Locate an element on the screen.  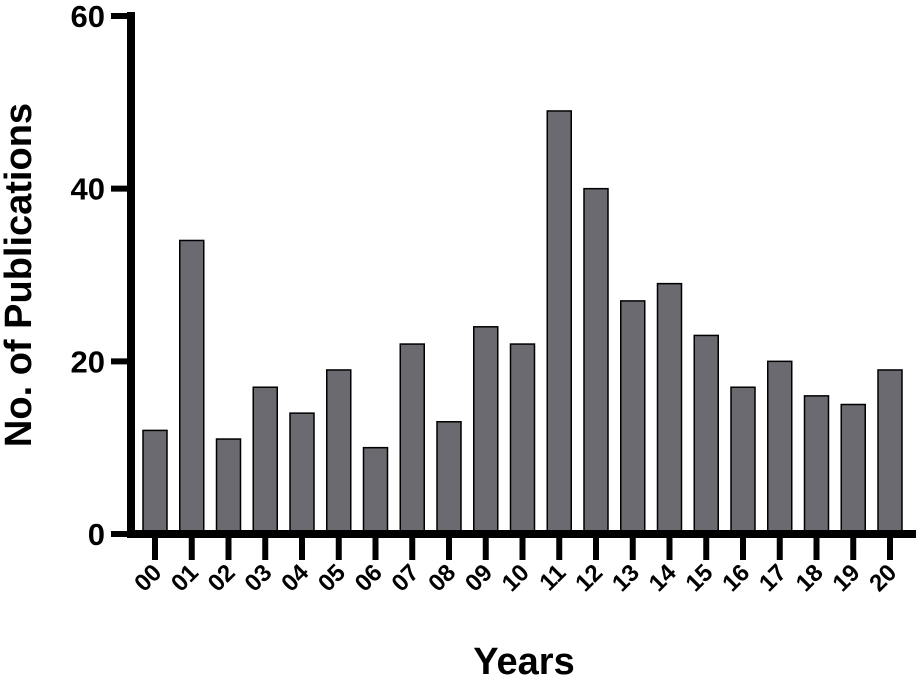
x-tick-label-02: 02 is located at coordinates (222, 578).